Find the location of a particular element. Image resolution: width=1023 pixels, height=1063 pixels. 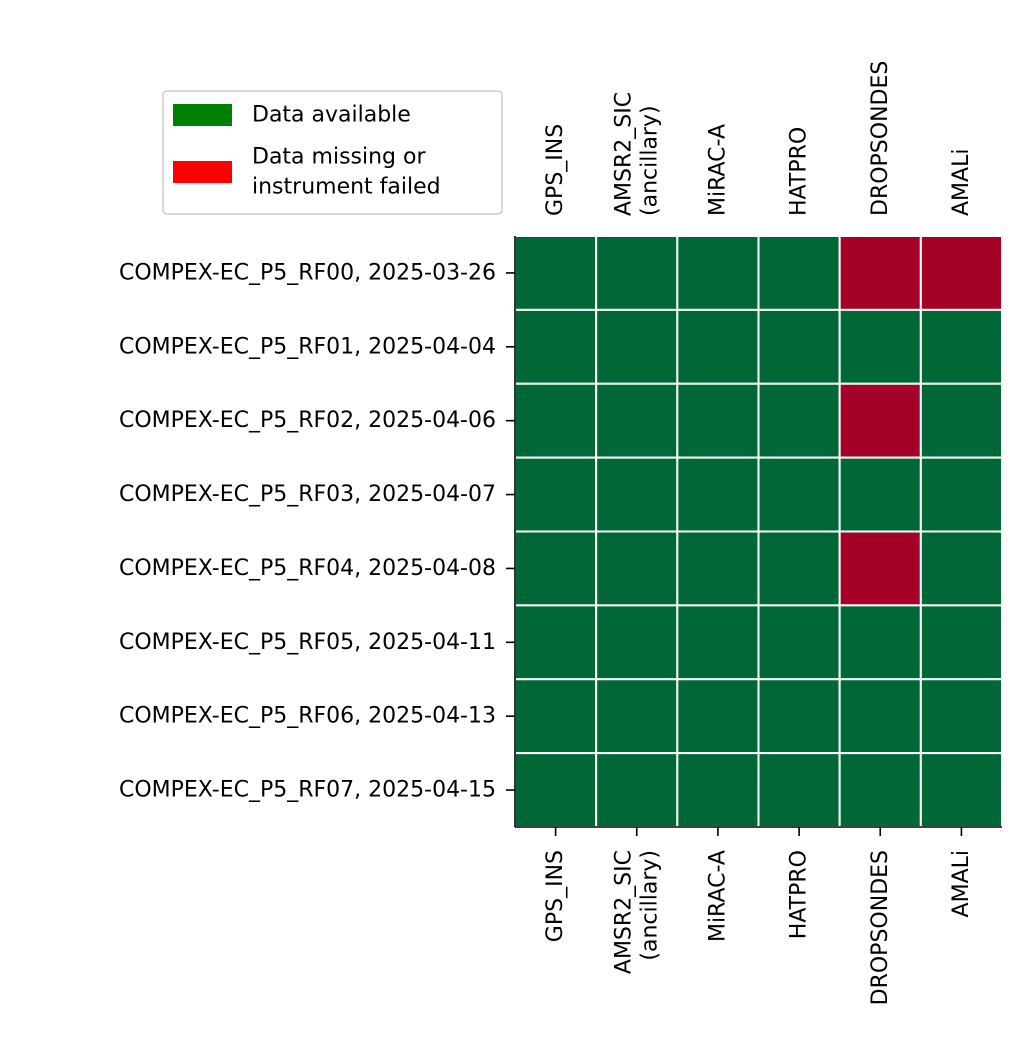

column-label-top: DROPSONDES is located at coordinates (880, 138).